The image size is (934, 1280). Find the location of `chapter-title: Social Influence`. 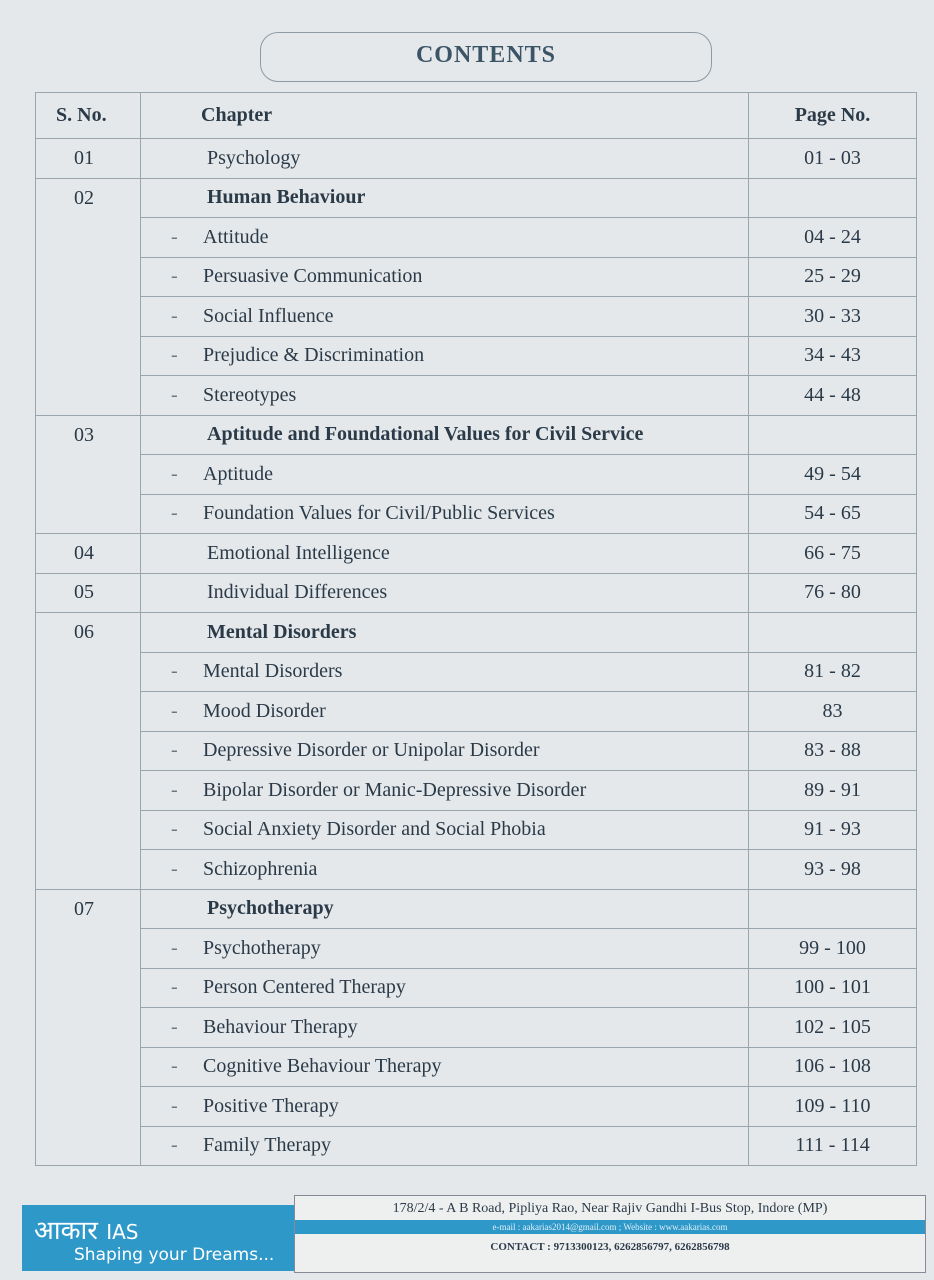

chapter-title: Social Influence is located at coordinates (268, 315).